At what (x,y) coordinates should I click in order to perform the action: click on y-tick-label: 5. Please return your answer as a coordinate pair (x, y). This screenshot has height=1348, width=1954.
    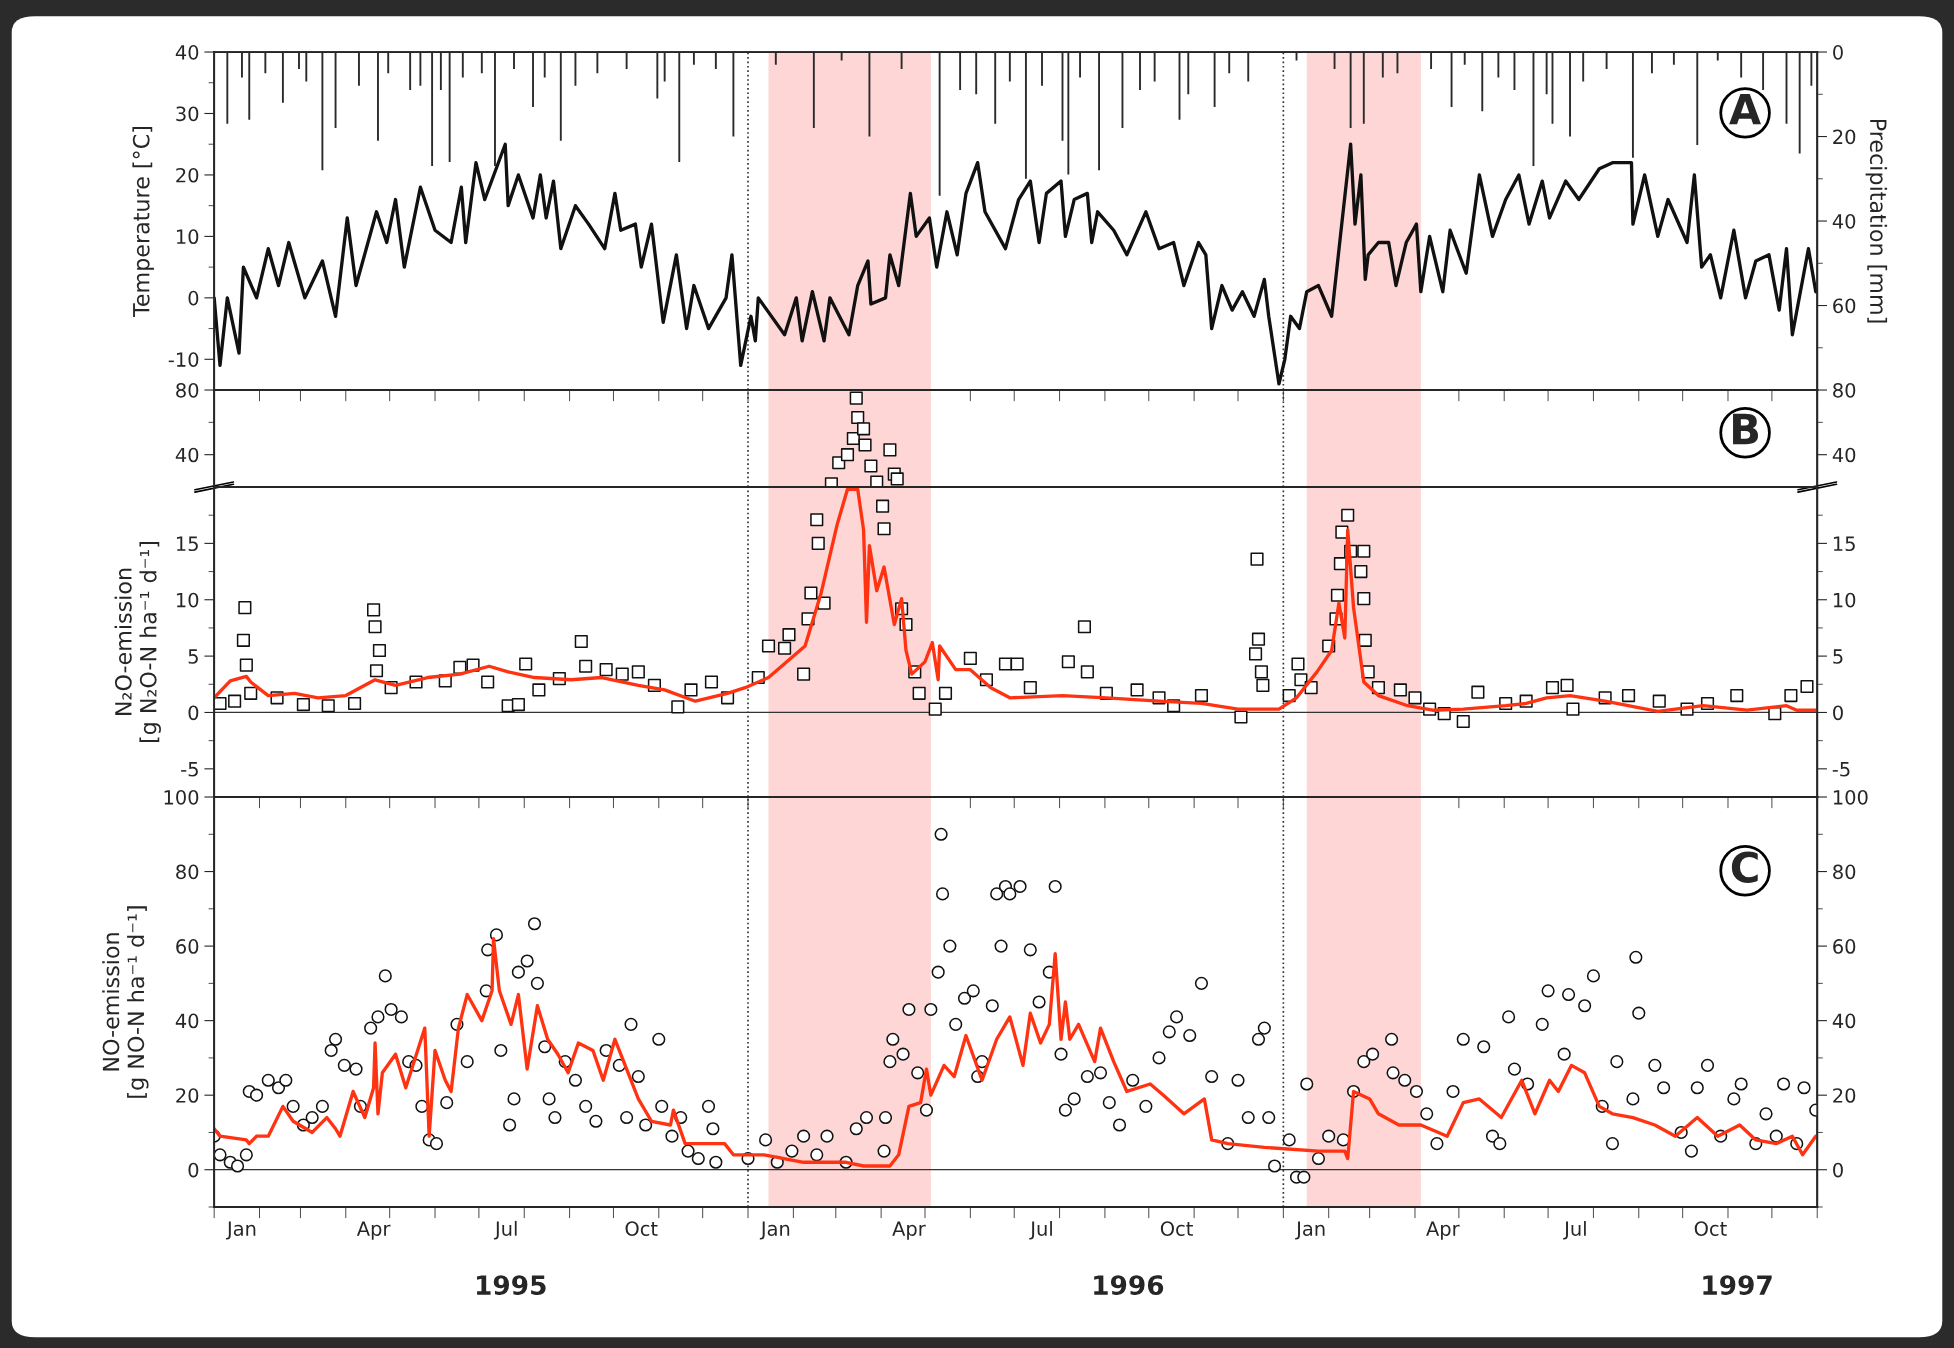
    Looking at the image, I should click on (193, 656).